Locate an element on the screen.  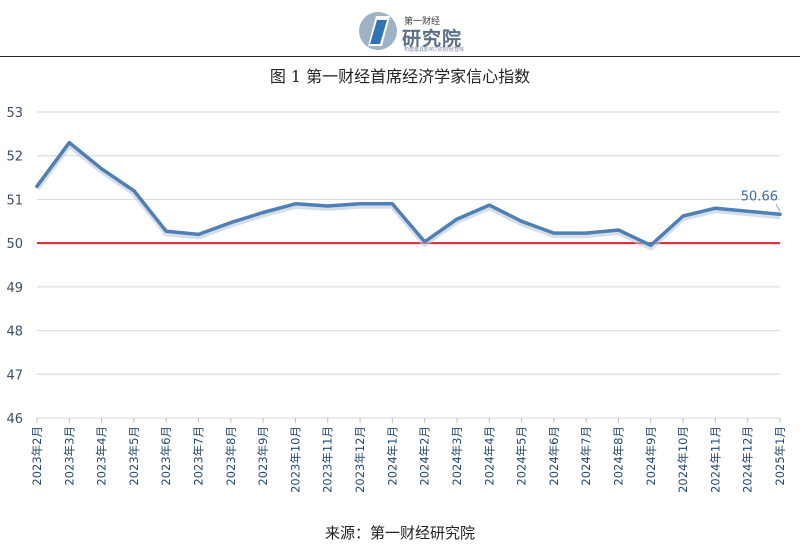
y-tick-label: 46 is located at coordinates (14, 419).